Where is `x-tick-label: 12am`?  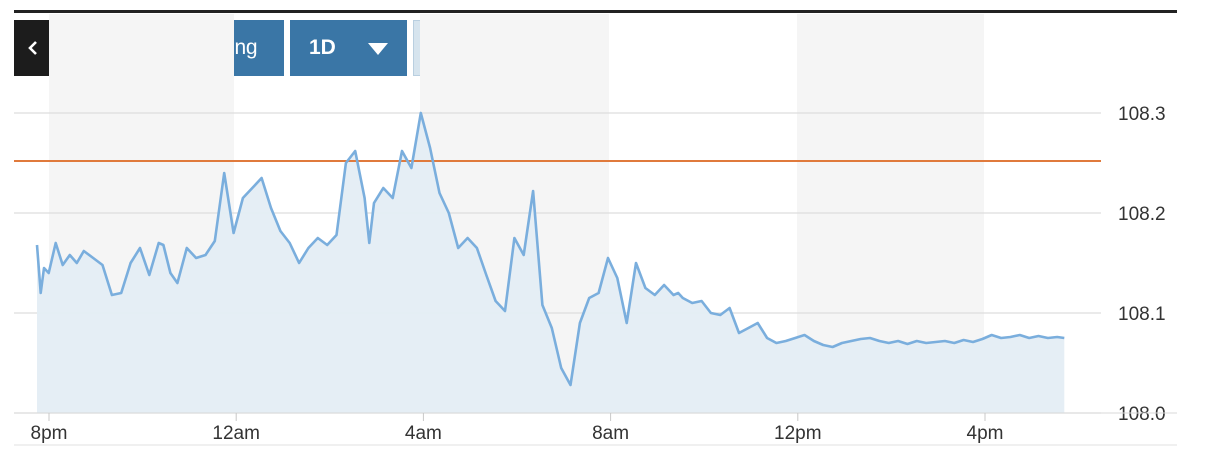
x-tick-label: 12am is located at coordinates (236, 433).